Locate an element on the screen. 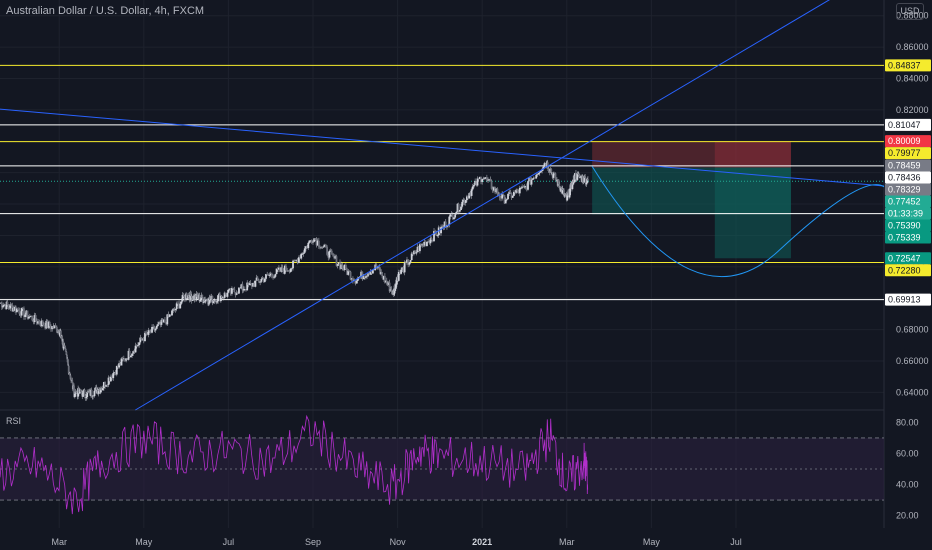 The width and height of the screenshot is (932, 550). price-tag-label: 0.75339 is located at coordinates (904, 237).